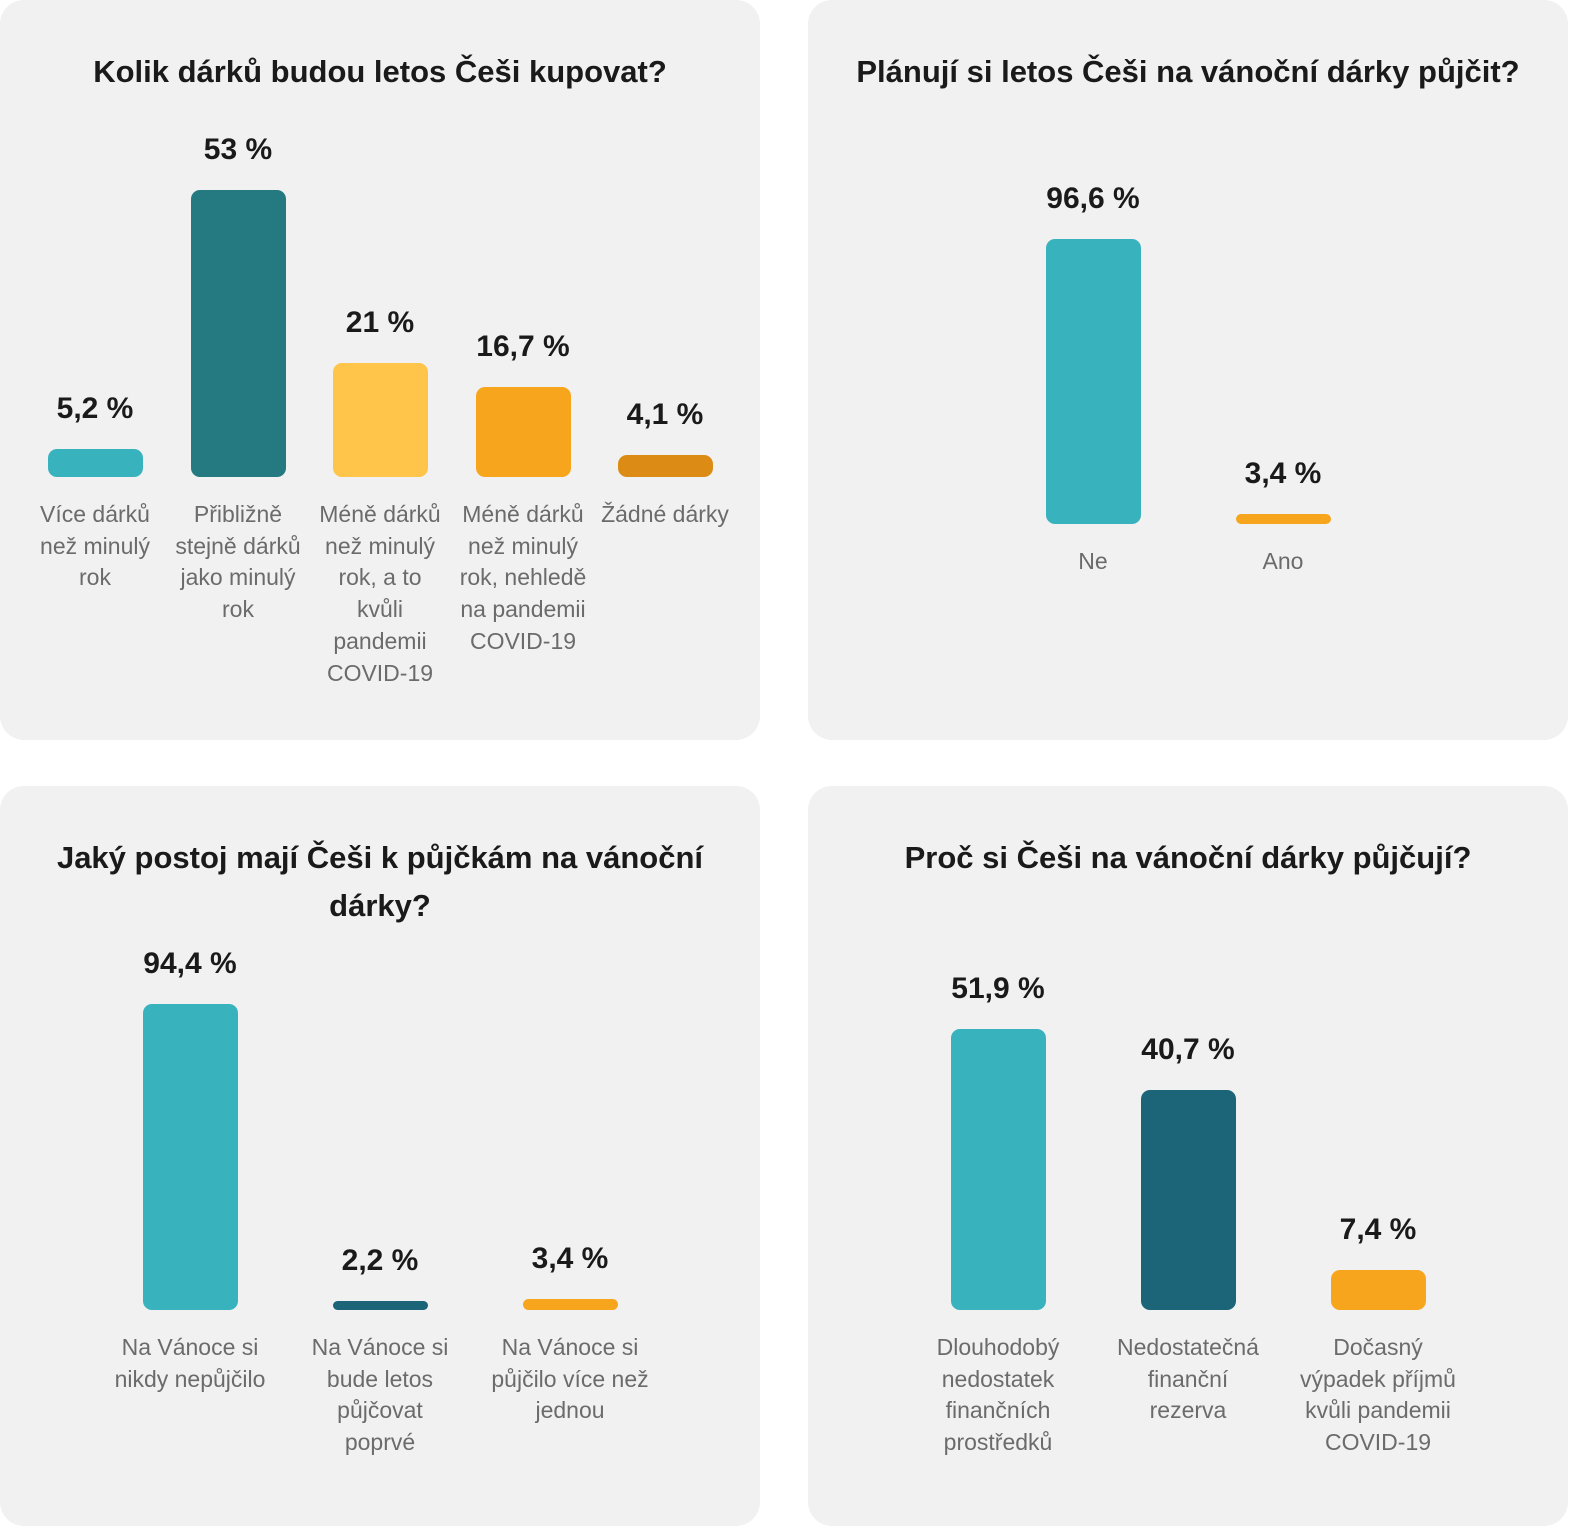  I want to click on data-label: 94,4 %, so click(190, 963).